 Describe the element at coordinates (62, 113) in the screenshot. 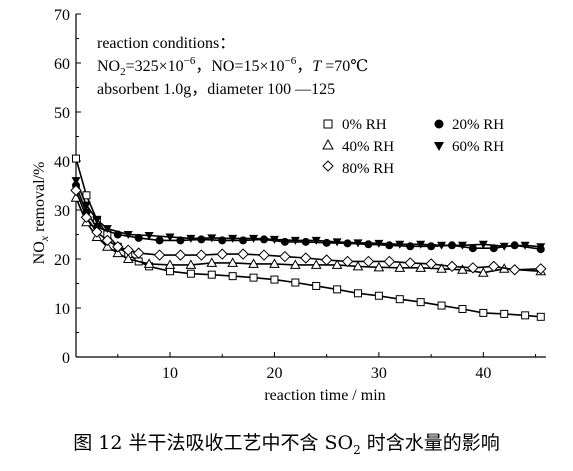

I see `y-tick-label: 50` at that location.